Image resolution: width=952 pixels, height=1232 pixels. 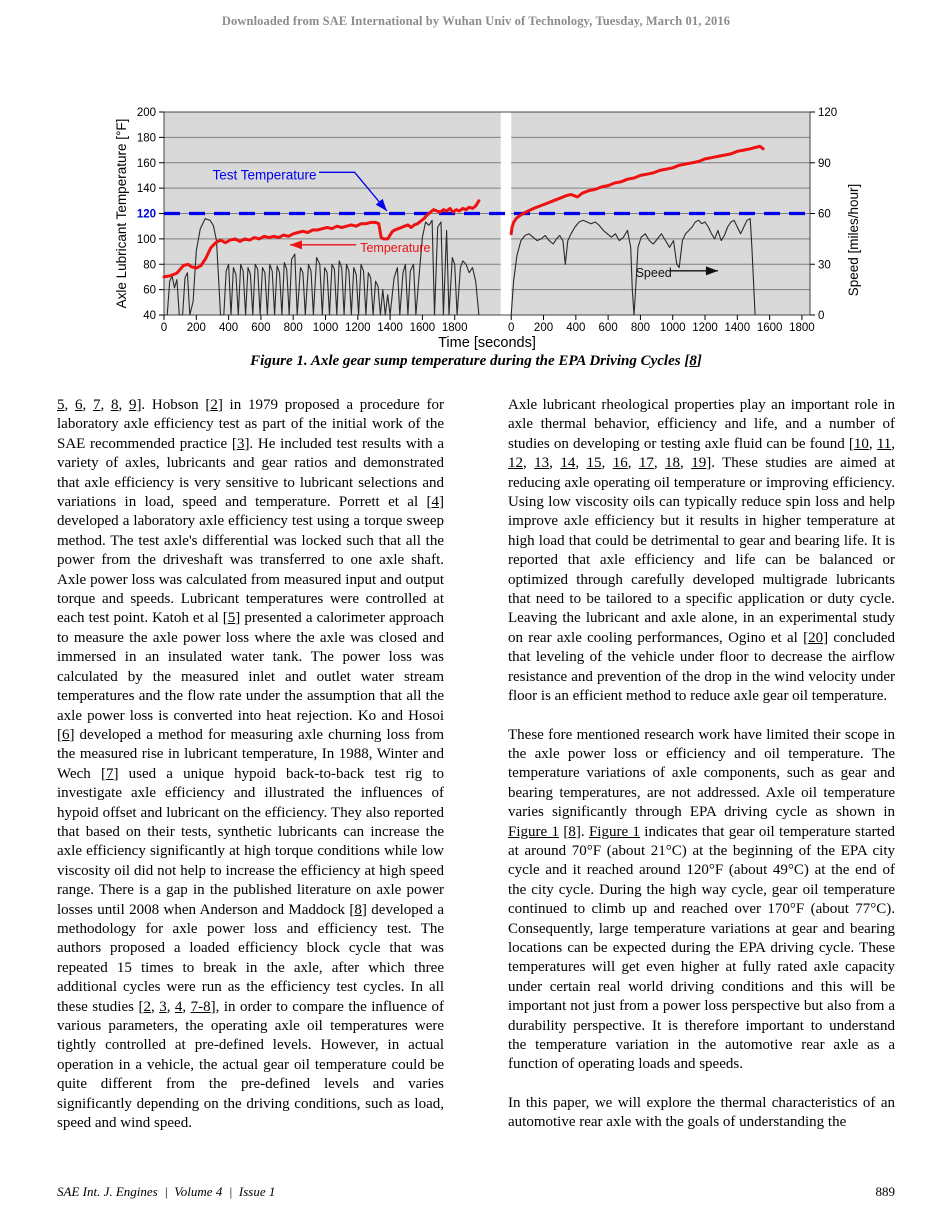 What do you see at coordinates (149, 316) in the screenshot?
I see `y-tick-label-left: 40` at bounding box center [149, 316].